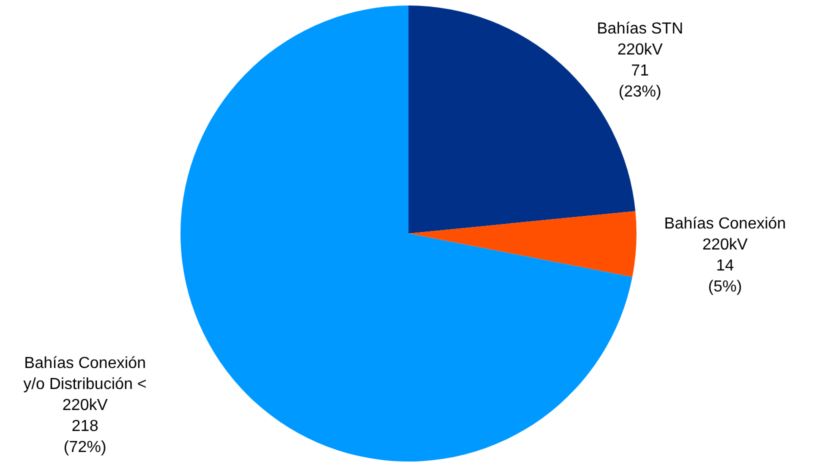  What do you see at coordinates (640, 81) in the screenshot?
I see `data-label: 71 (23%)` at bounding box center [640, 81].